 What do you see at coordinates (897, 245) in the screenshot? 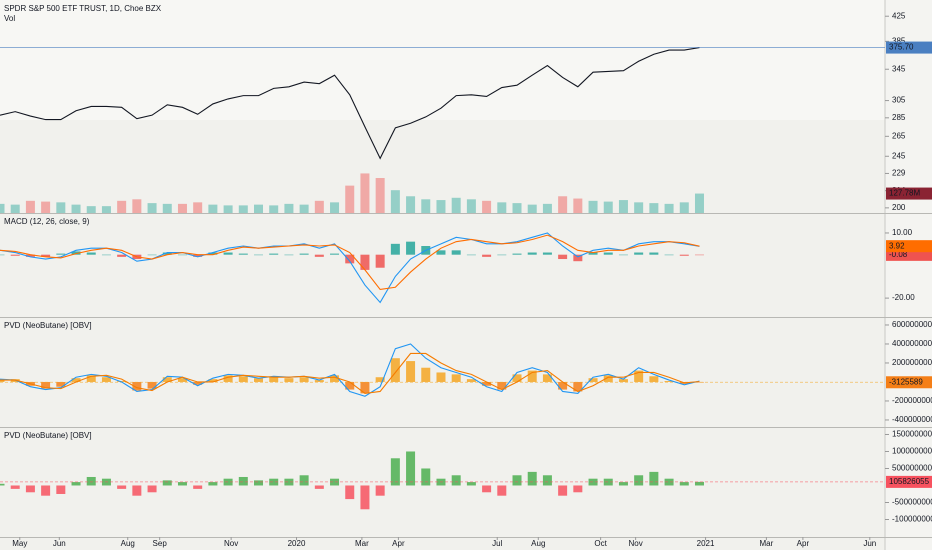
I see `last-value-label: 3.92` at bounding box center [897, 245].